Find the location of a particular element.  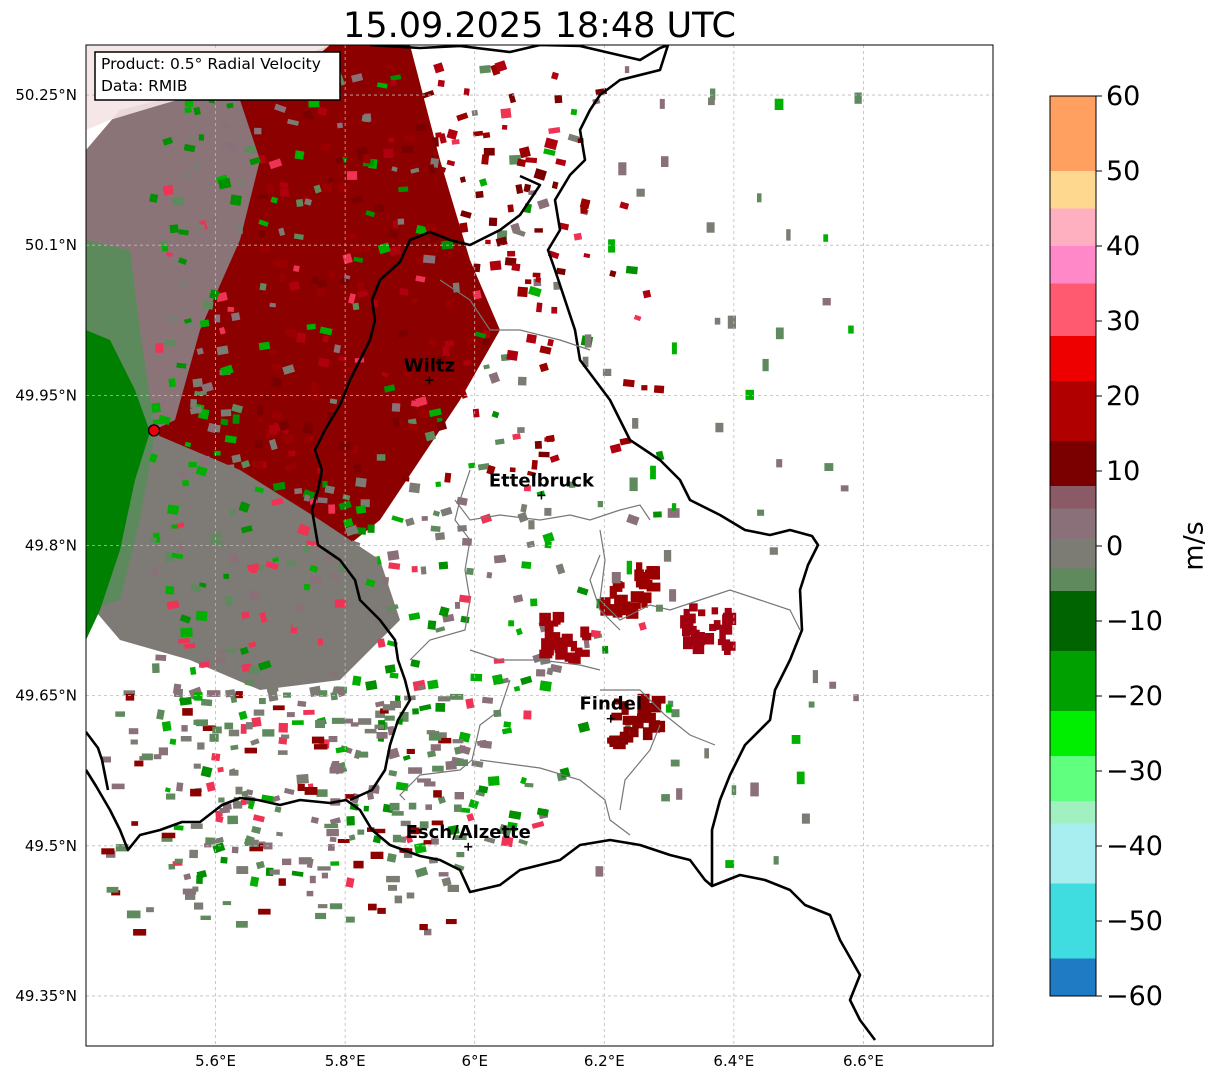

near-zero-velocity-area-south is located at coordinates (243, 561).